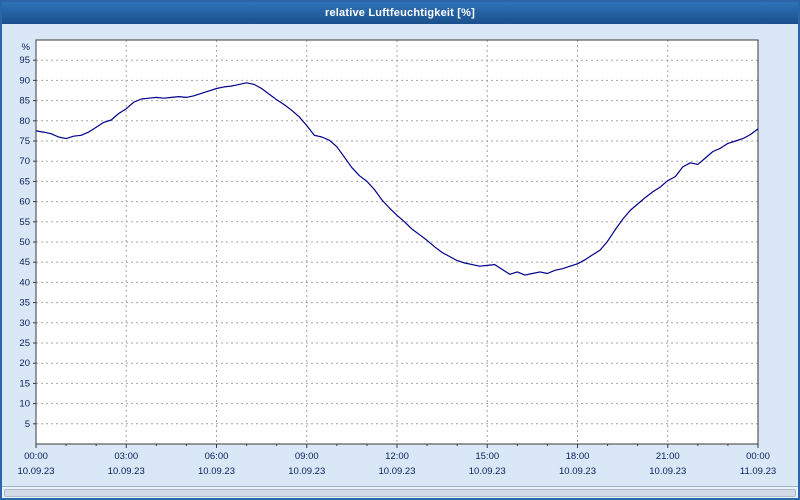  What do you see at coordinates (24, 60) in the screenshot?
I see `svg-text: 95` at bounding box center [24, 60].